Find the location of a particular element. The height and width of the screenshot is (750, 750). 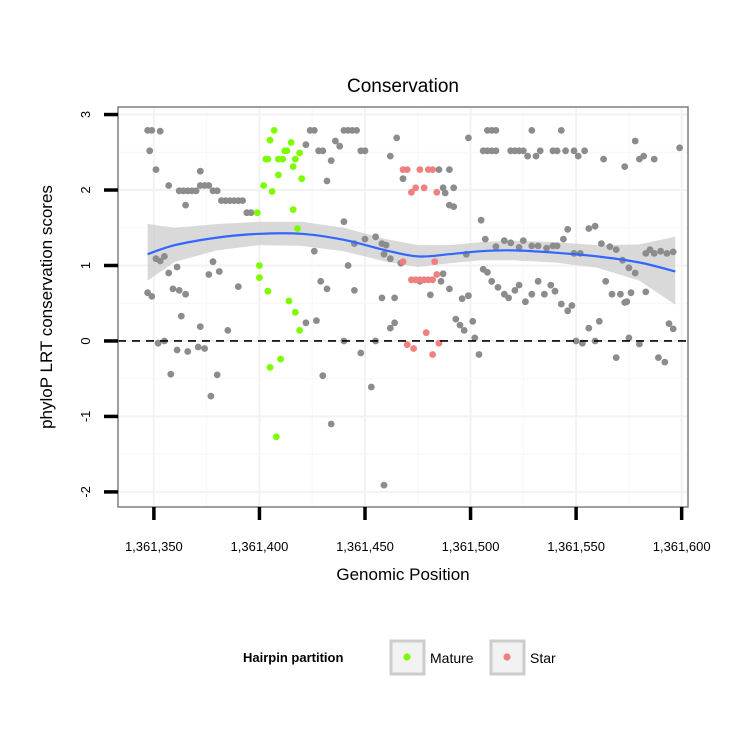

x-axis-title: Genomic Position is located at coordinates (402, 574).